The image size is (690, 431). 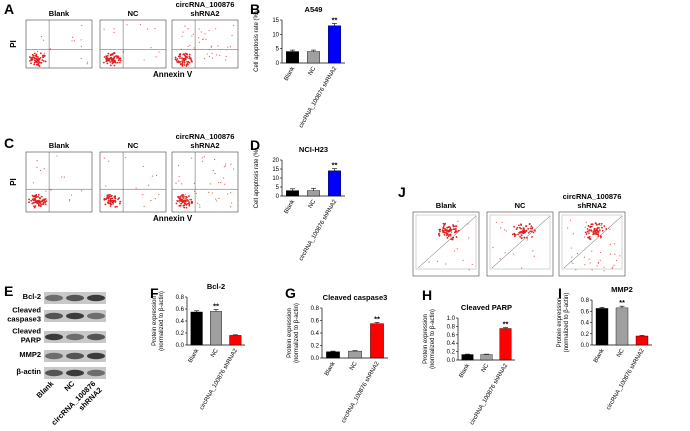 I want to click on y-axis-label: (normalized to β-actin), so click(x=162, y=321).